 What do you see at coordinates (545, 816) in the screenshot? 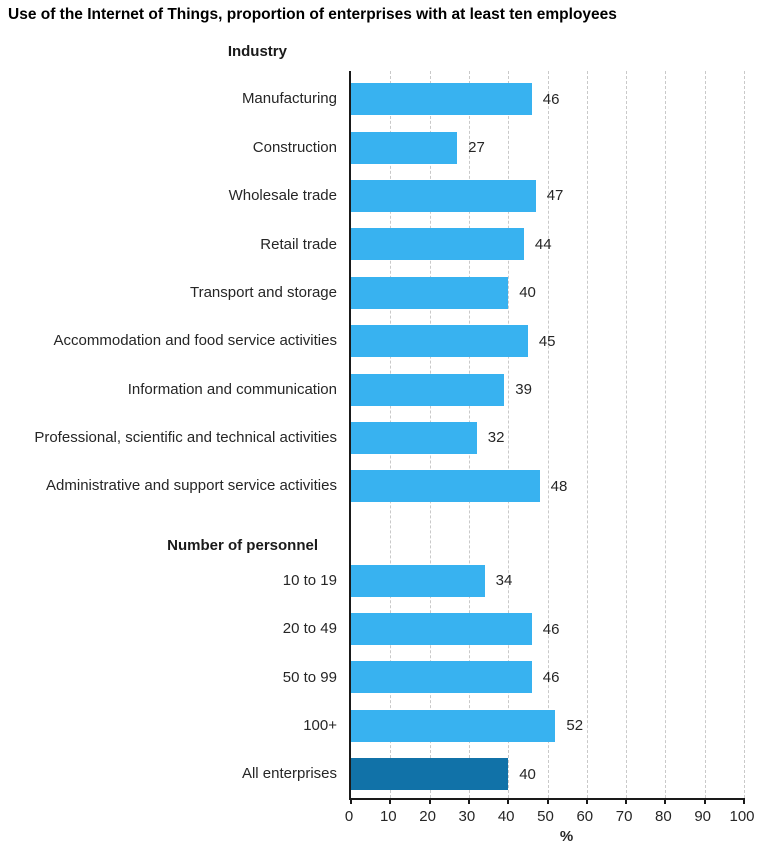
I see `x-axis-tick-label: 50` at bounding box center [545, 816].